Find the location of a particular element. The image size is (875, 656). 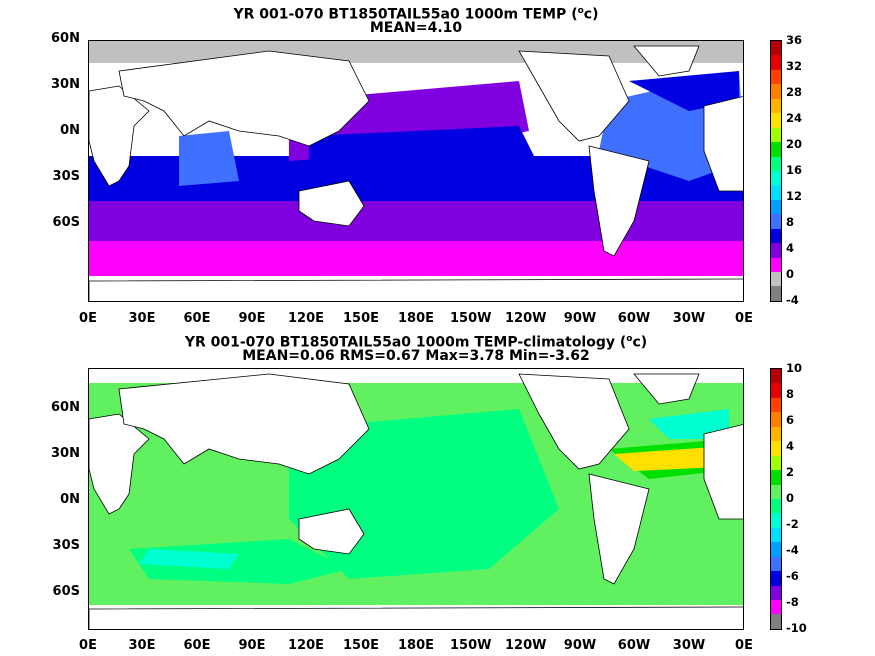

panel1-xtick: 60E is located at coordinates (197, 318).